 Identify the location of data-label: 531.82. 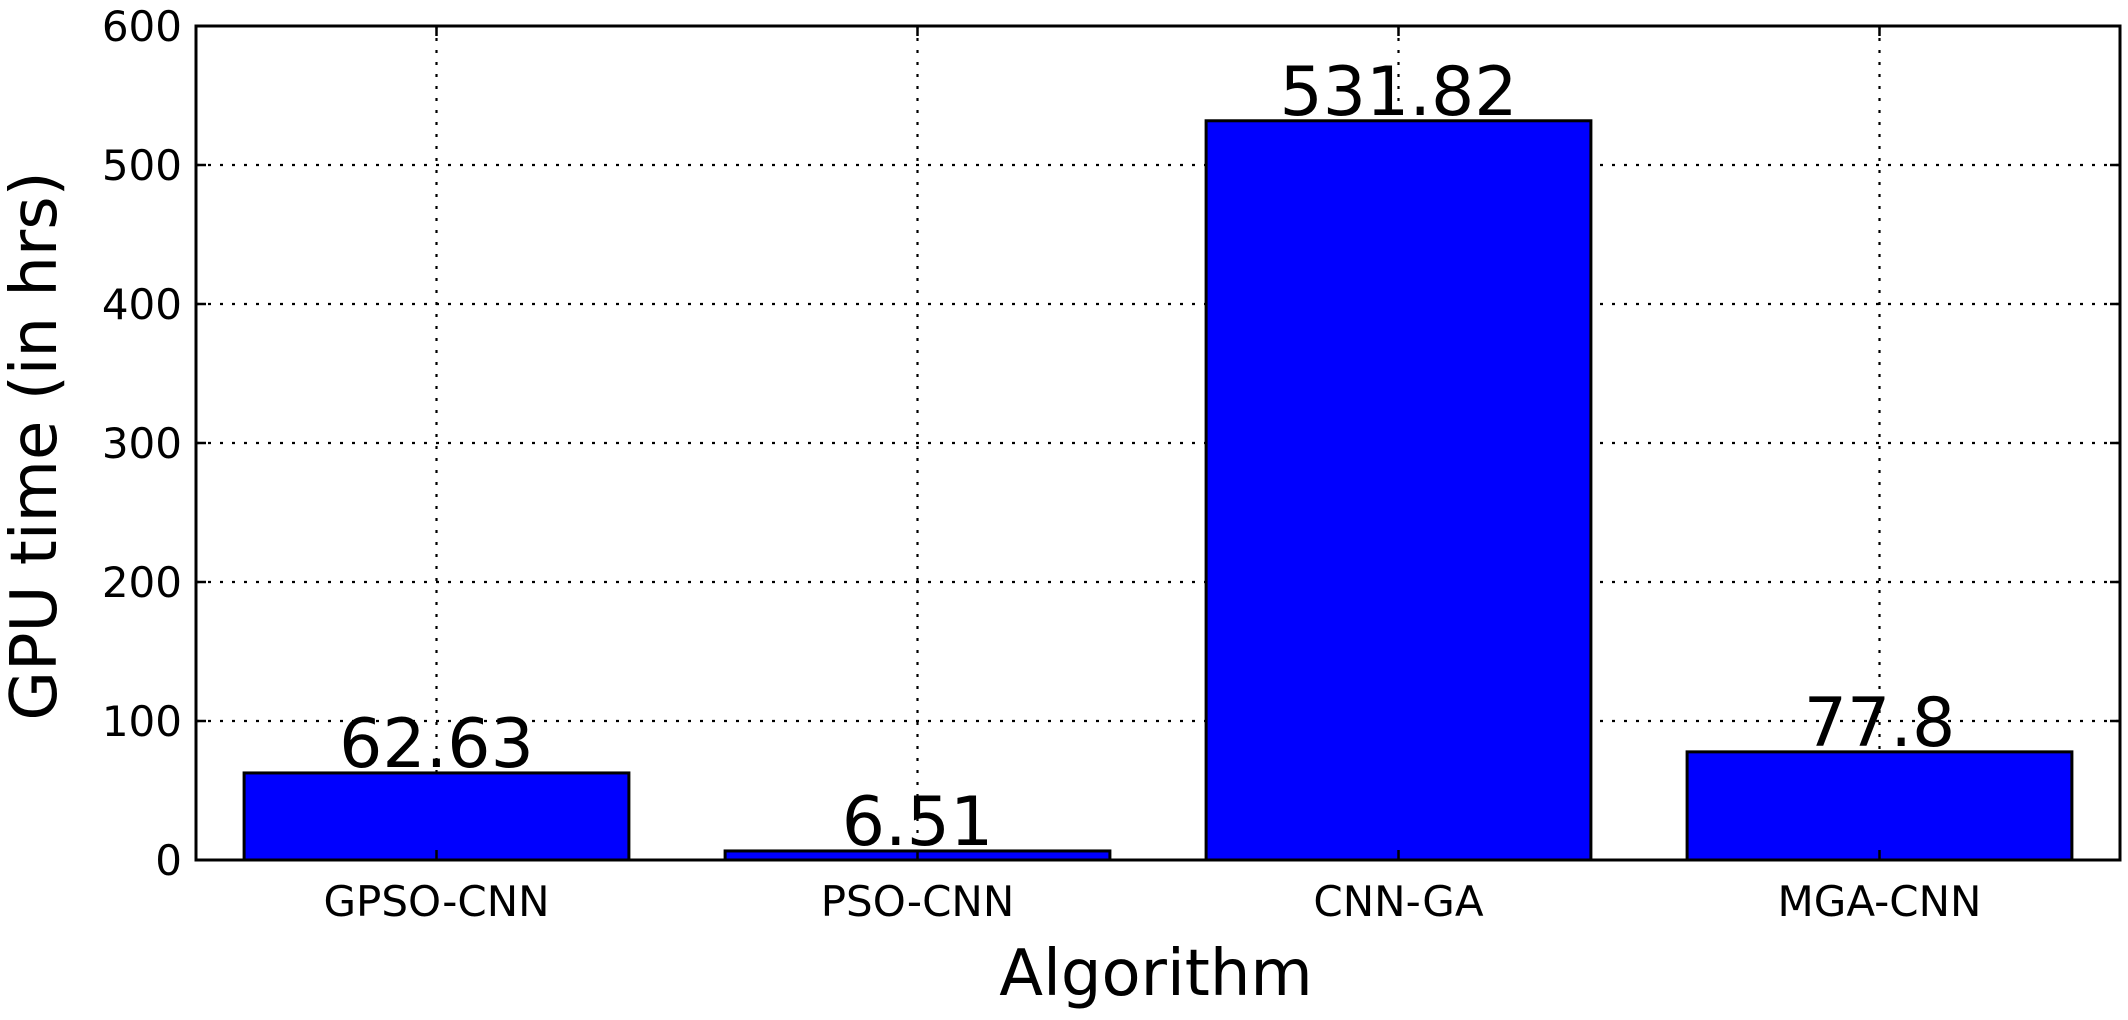
(1399, 92).